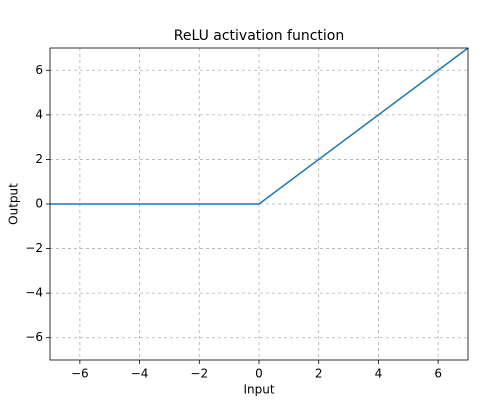 The width and height of the screenshot is (487, 401). I want to click on y-axis-label: Output, so click(14, 204).